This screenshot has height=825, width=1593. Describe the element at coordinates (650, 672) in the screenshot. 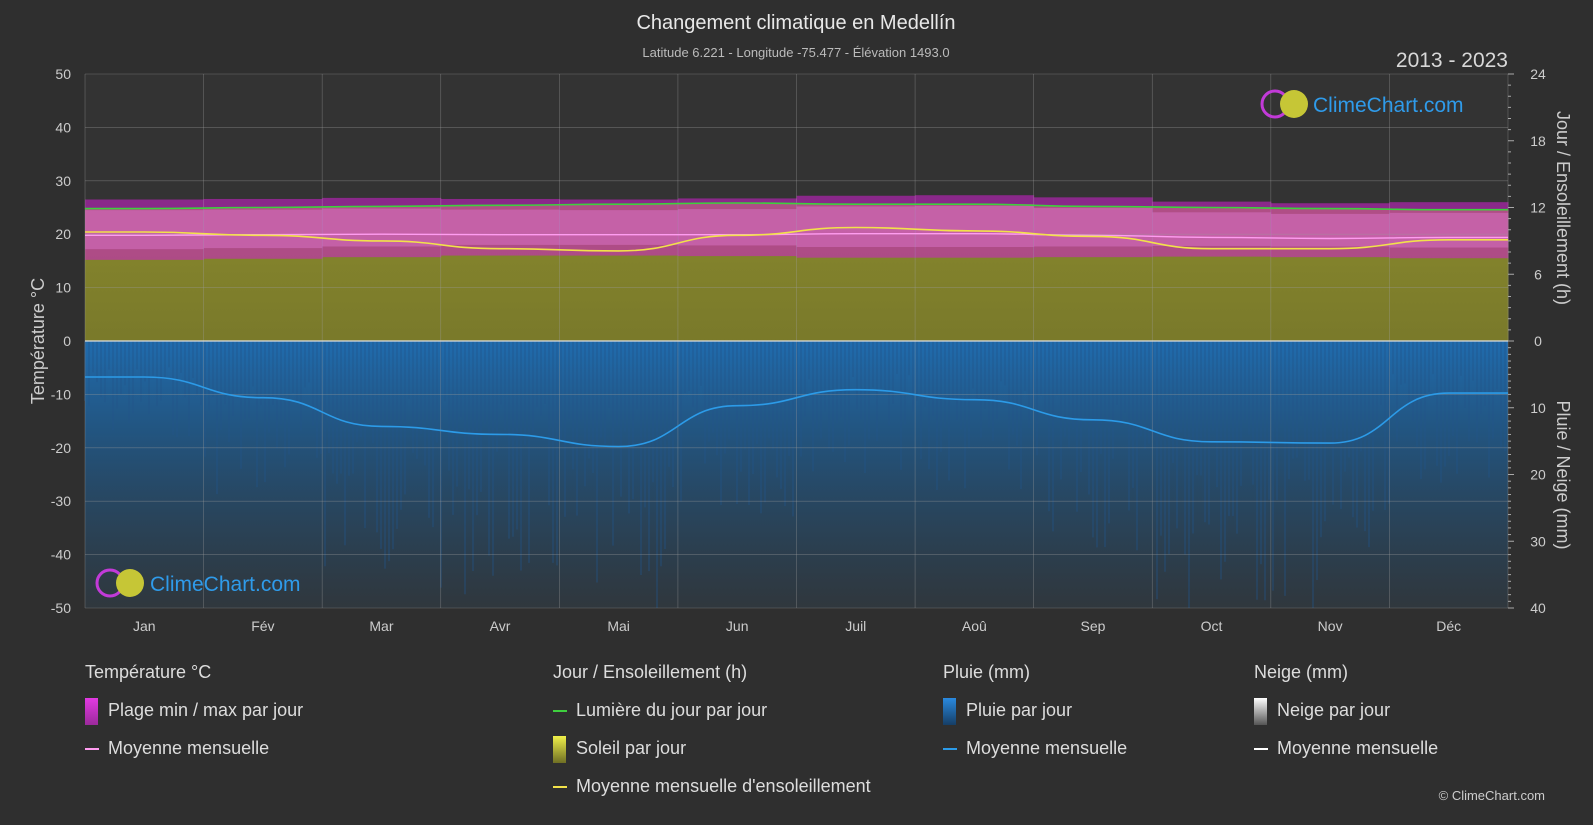

I see `legend-sun-title: Jour / Ensoleillement (h)` at that location.